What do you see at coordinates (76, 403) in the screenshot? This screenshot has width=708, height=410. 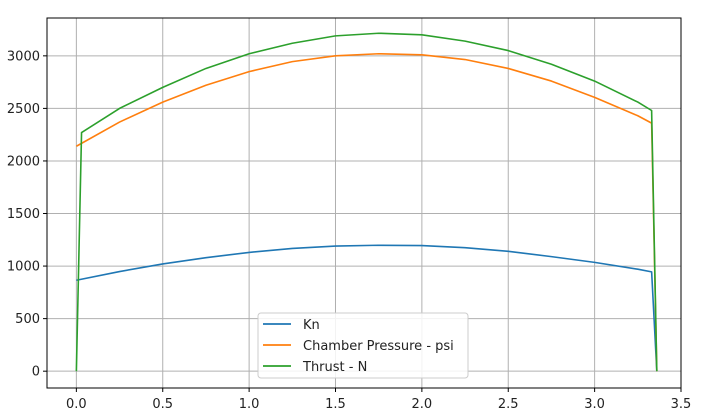 I see `x-tick-label: 0.0` at bounding box center [76, 403].